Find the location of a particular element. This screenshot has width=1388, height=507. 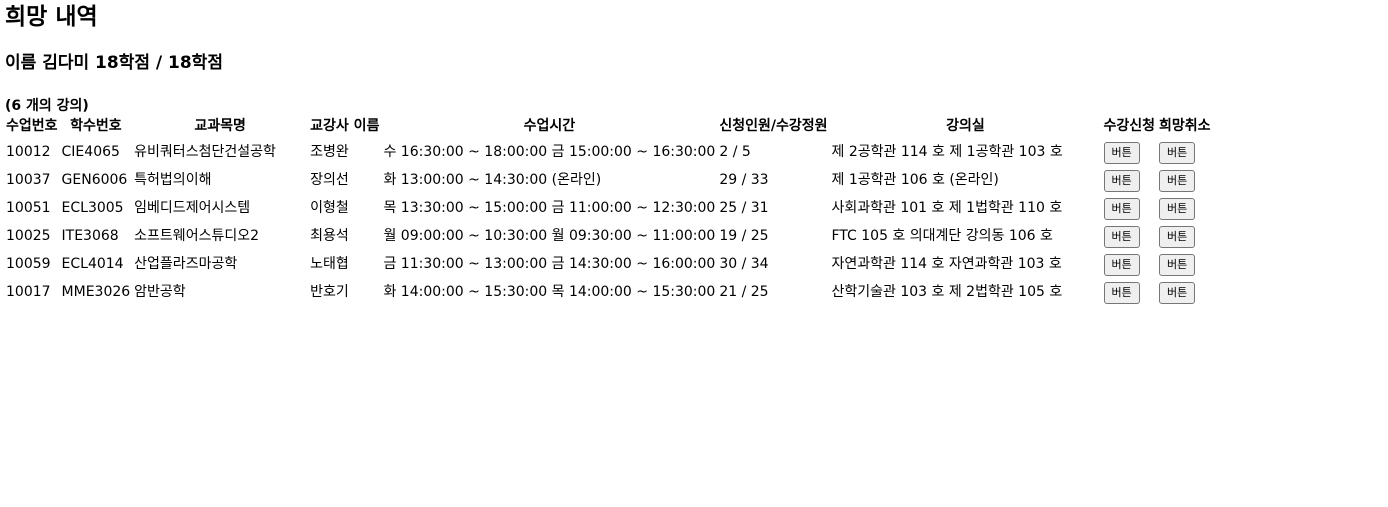

page-title: 희망 내역 is located at coordinates (51, 17).